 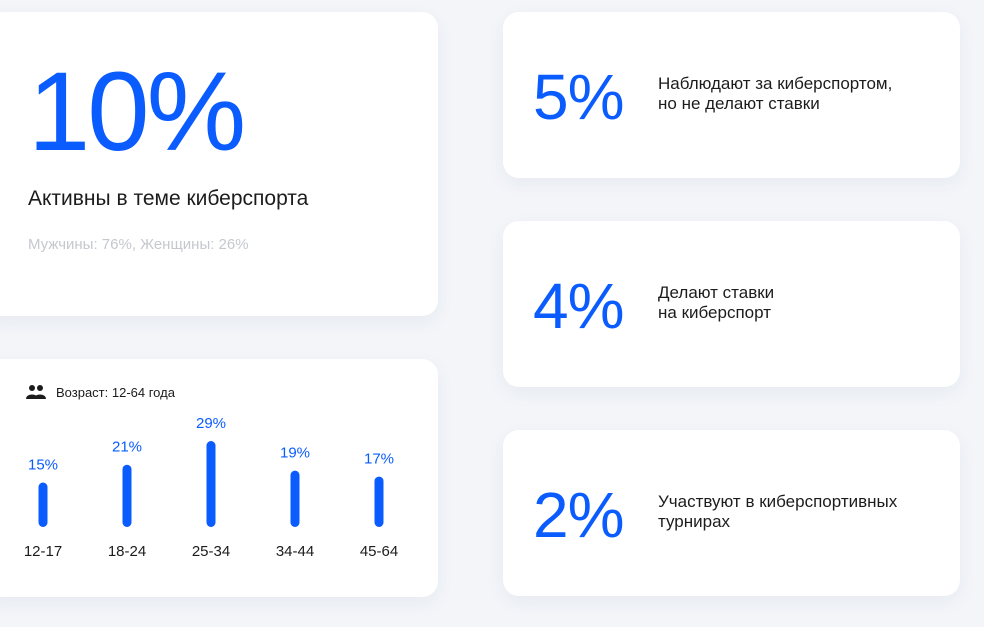 I want to click on stat-card-bettors: 4% Делают ставки на киберспорт, so click(x=731, y=304).